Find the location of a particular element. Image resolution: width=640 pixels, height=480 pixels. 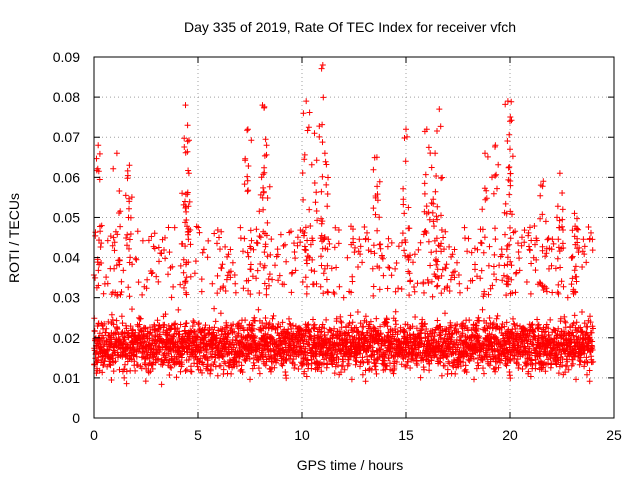

x-tick-label: 15 is located at coordinates (406, 435).